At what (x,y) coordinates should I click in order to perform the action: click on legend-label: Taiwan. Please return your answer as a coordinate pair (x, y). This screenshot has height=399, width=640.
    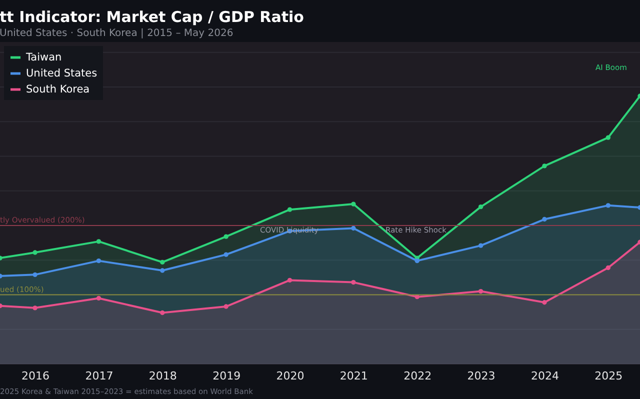
    Looking at the image, I should click on (43, 58).